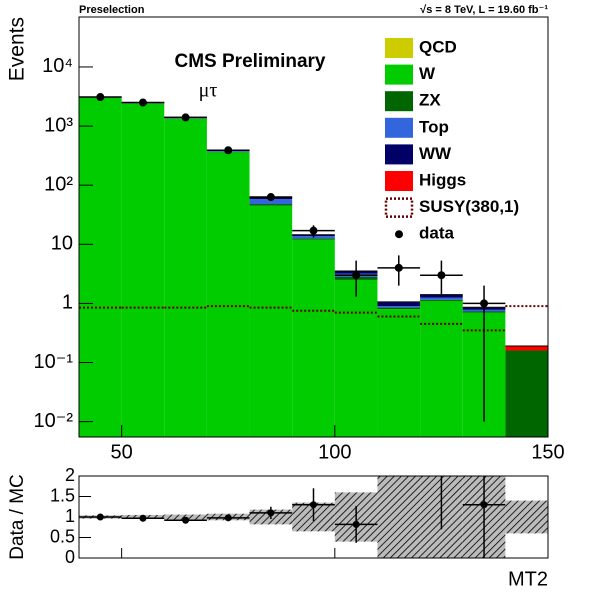 The height and width of the screenshot is (602, 596). I want to click on chart-subtitle: μτ, so click(208, 91).